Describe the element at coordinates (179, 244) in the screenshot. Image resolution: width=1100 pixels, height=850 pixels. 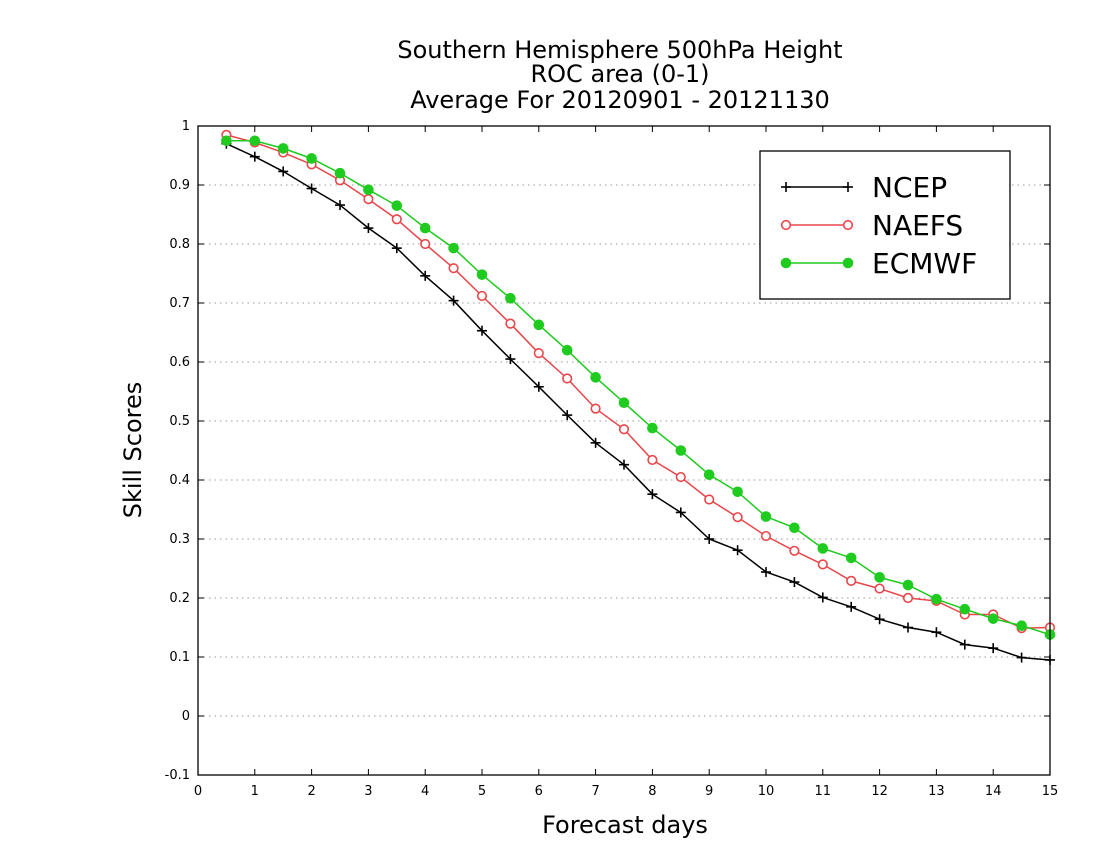
I see `y-tick-label: 0.8` at that location.